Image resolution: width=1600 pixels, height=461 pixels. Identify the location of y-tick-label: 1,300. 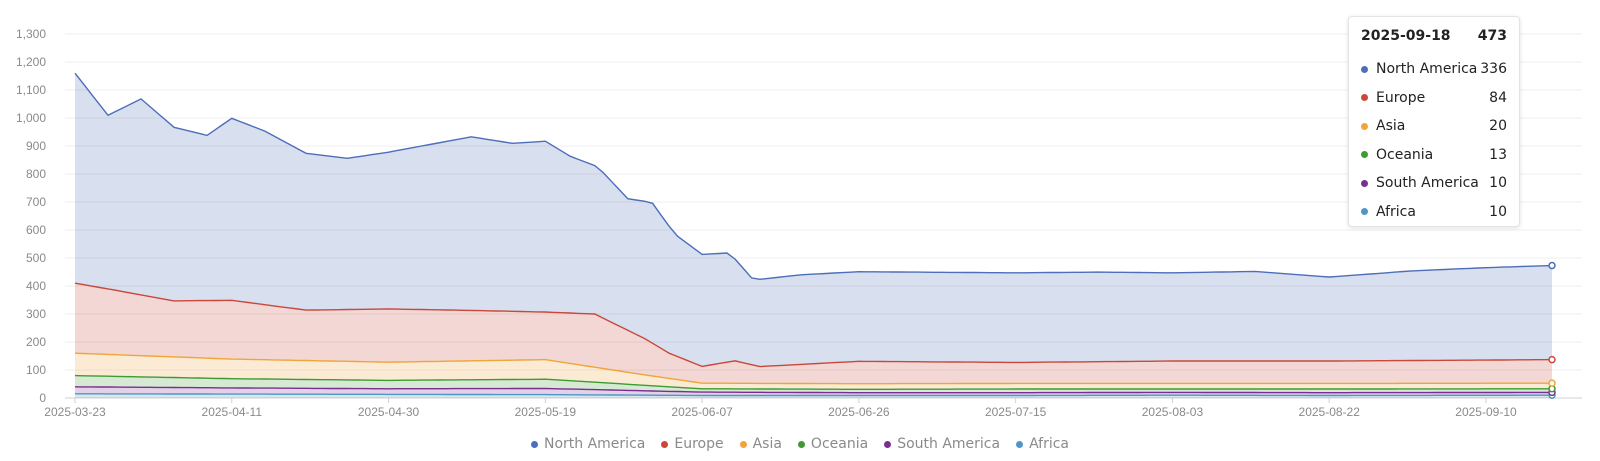
(31, 34).